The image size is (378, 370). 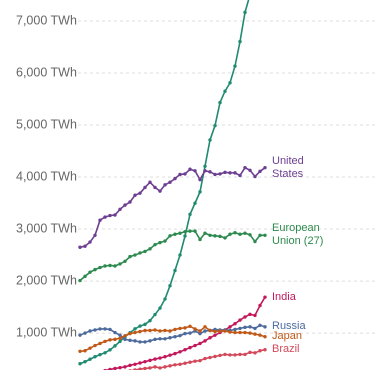 What do you see at coordinates (46, 20) in the screenshot?
I see `y-tick-label: 7,000 TWh` at bounding box center [46, 20].